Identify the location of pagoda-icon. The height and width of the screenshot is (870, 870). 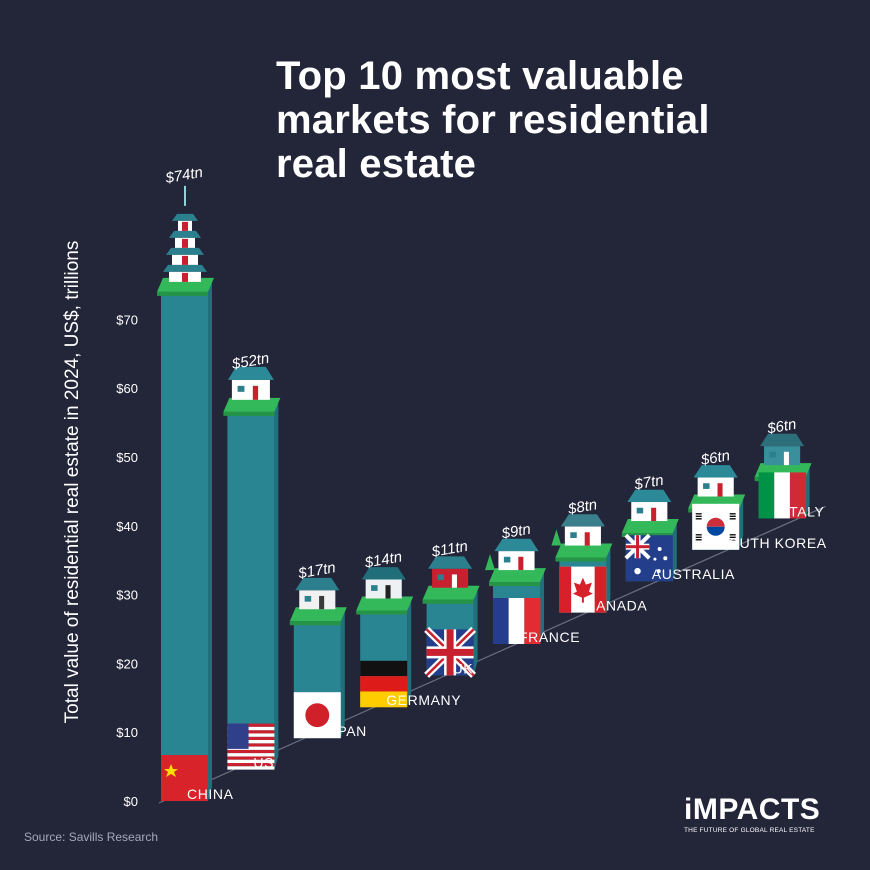
(185, 233).